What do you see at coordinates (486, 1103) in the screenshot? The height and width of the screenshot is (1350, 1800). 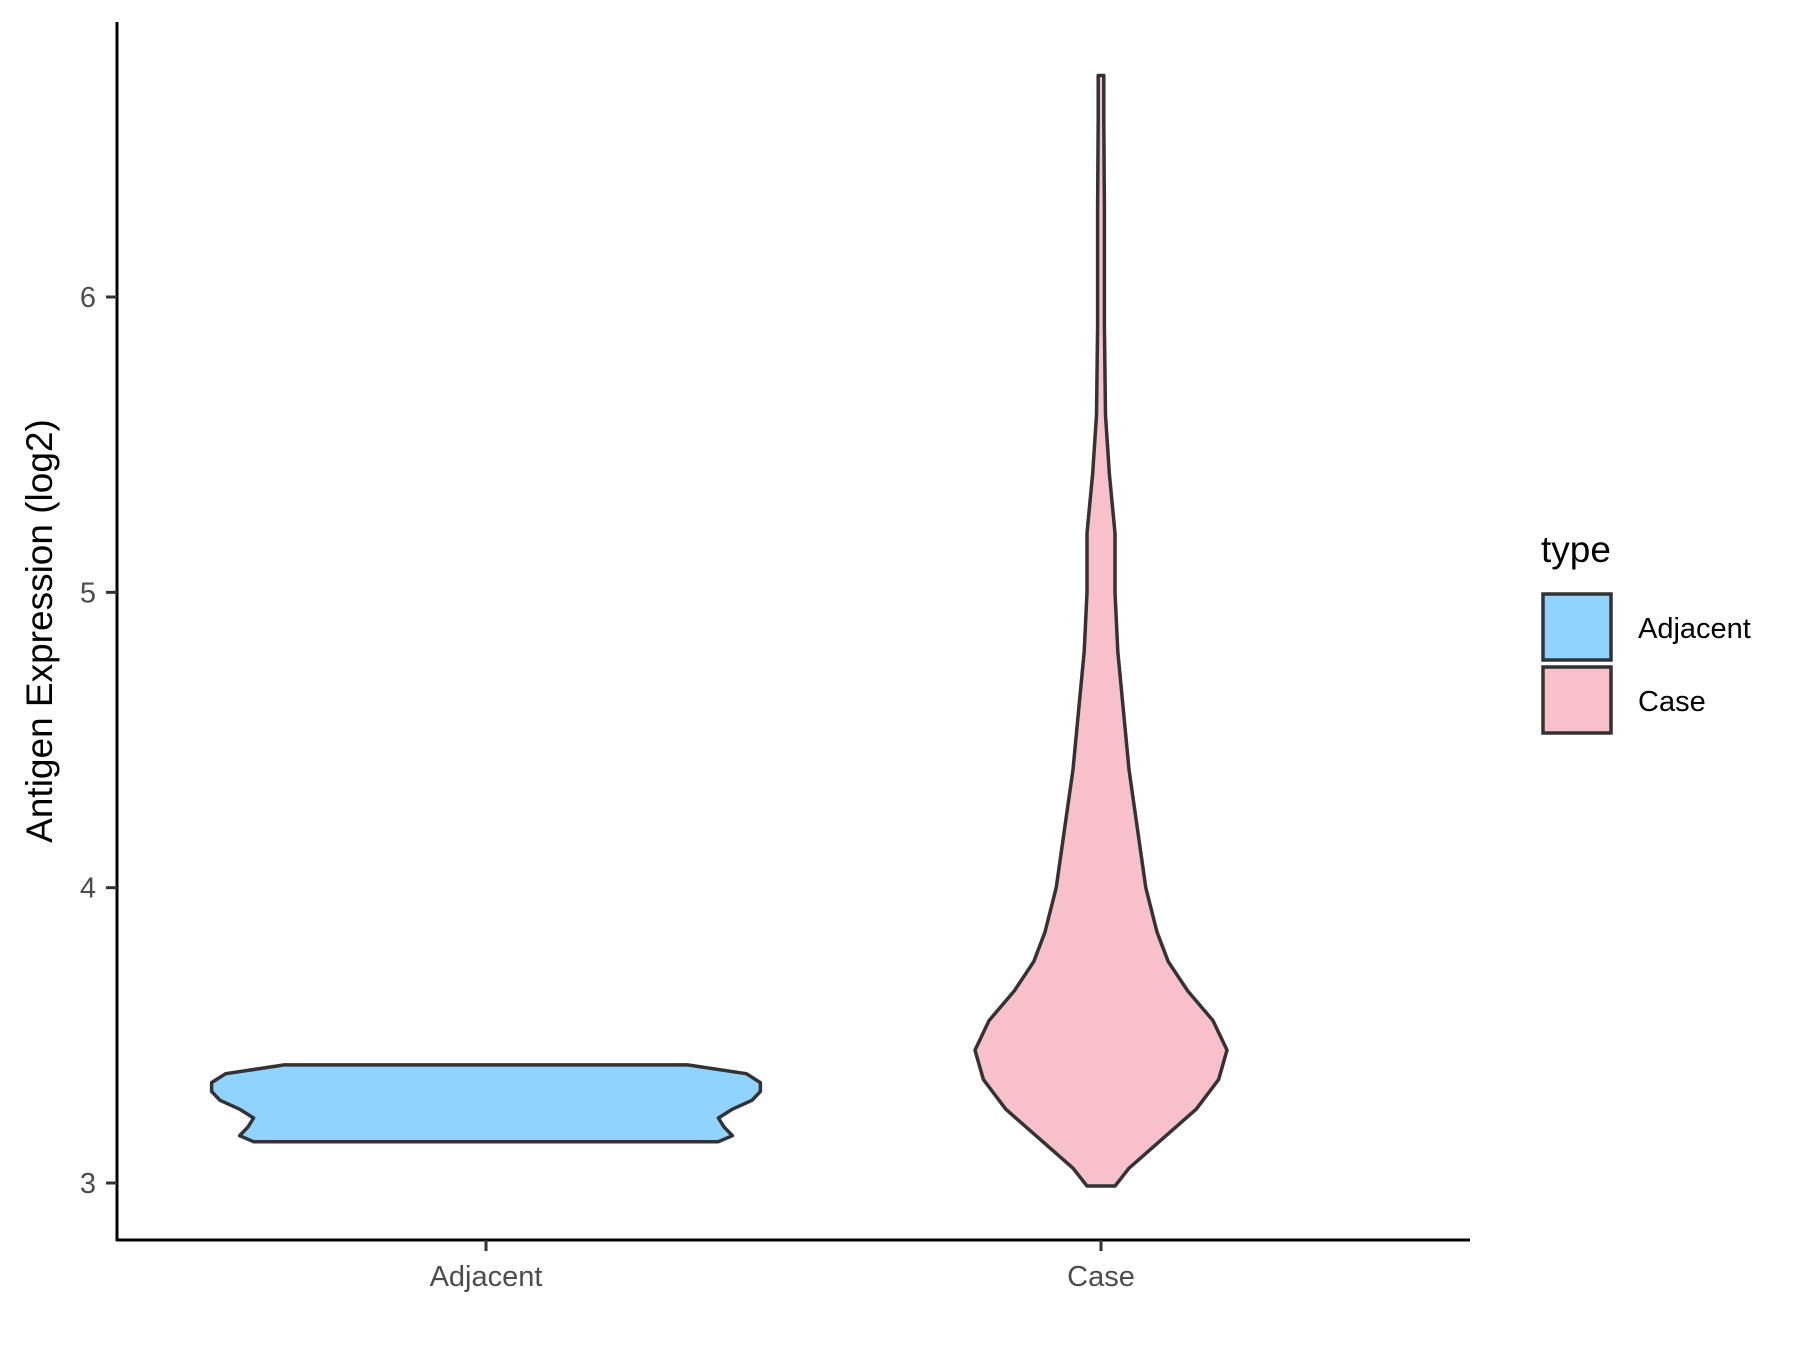 I see `violin-adjacent` at bounding box center [486, 1103].